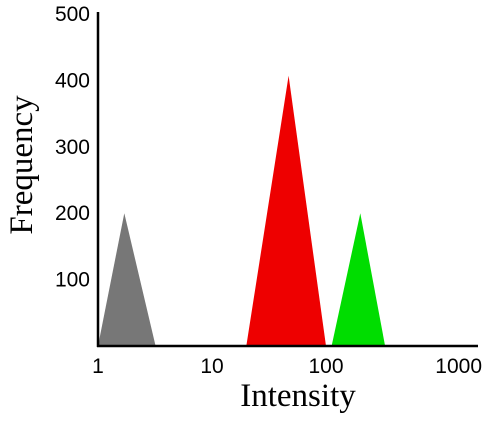  I want to click on y-tick-label: 500, so click(72, 14).